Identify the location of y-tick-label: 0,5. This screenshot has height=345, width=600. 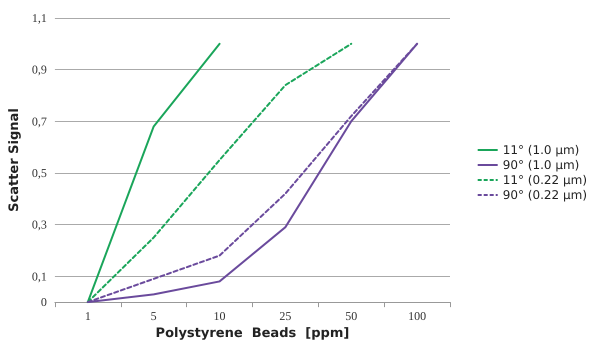
(39, 173).